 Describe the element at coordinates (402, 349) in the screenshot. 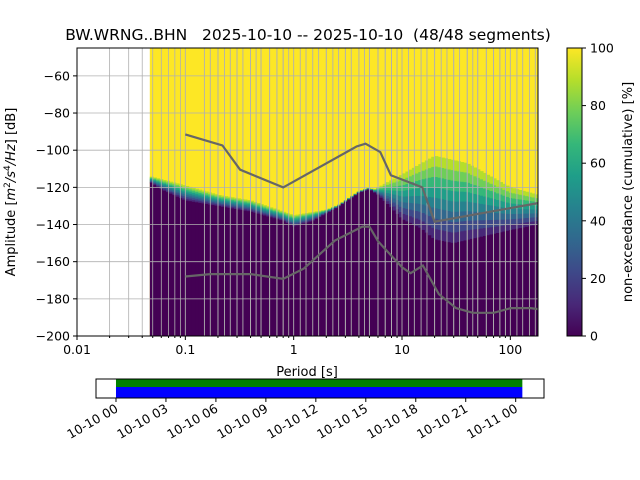

I see `x-tick-label: 10` at that location.